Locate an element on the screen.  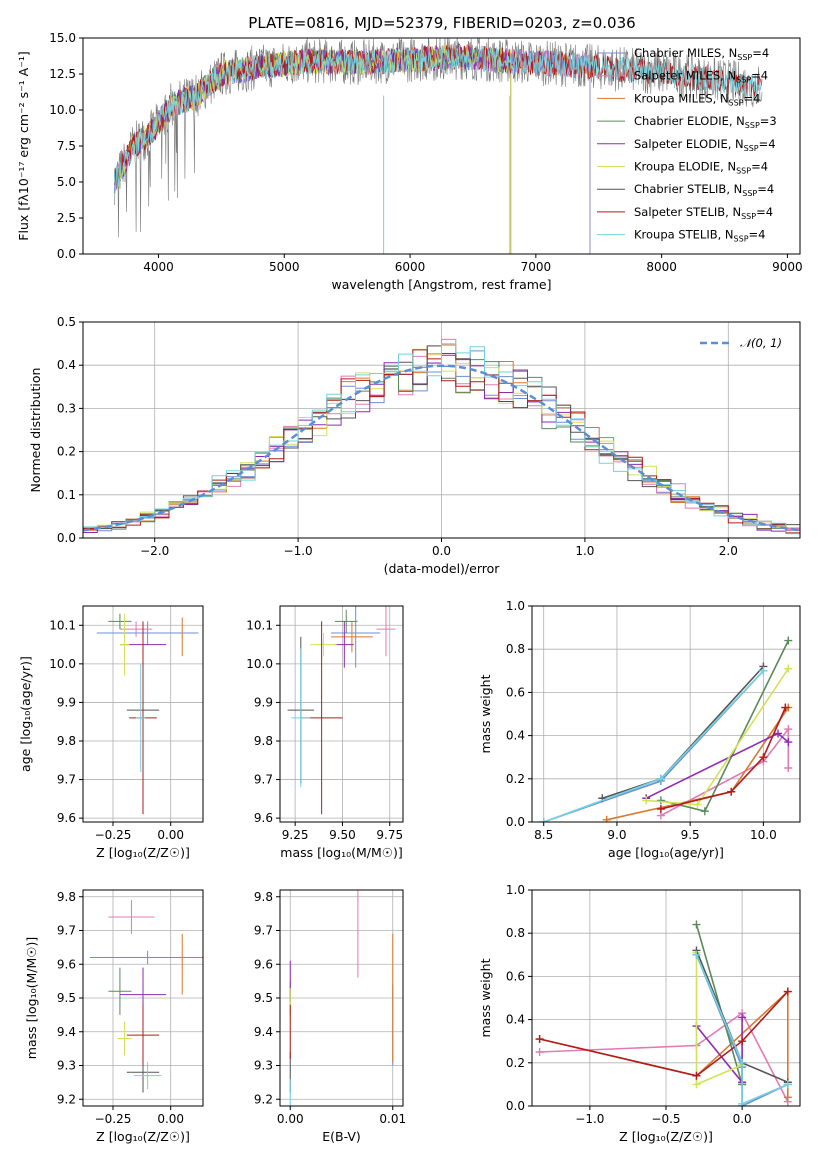
y-axis-label: Flux [fλ10⁻¹⁷ erg cm⁻² s⁻¹ A⁻¹] is located at coordinates (23, 145).